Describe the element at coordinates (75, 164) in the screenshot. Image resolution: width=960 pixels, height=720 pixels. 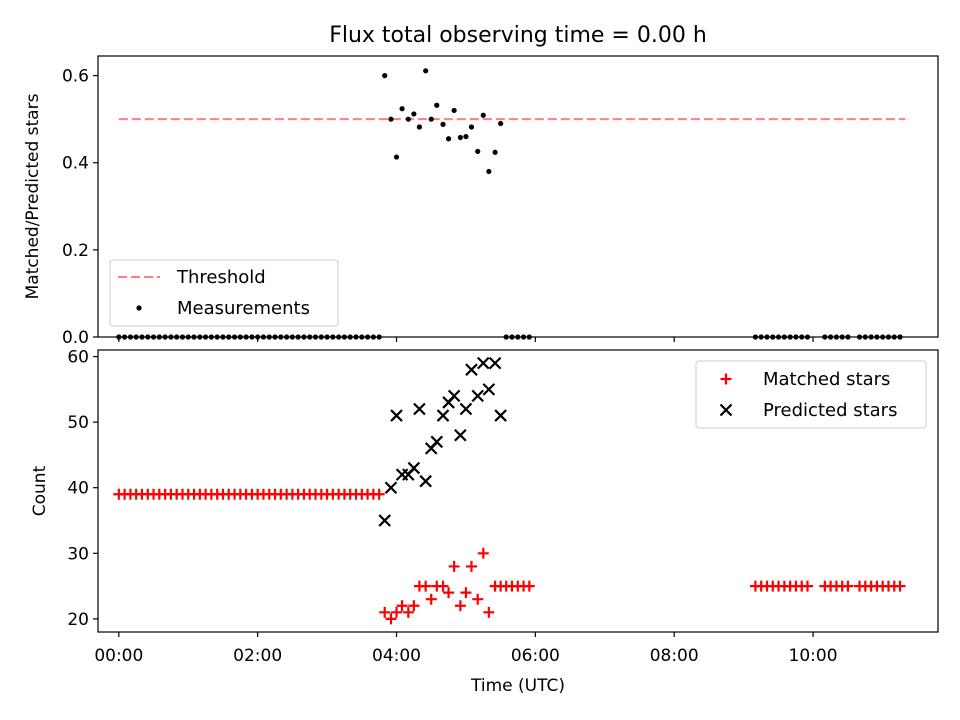
I see `y-tick-label: 0.4` at that location.